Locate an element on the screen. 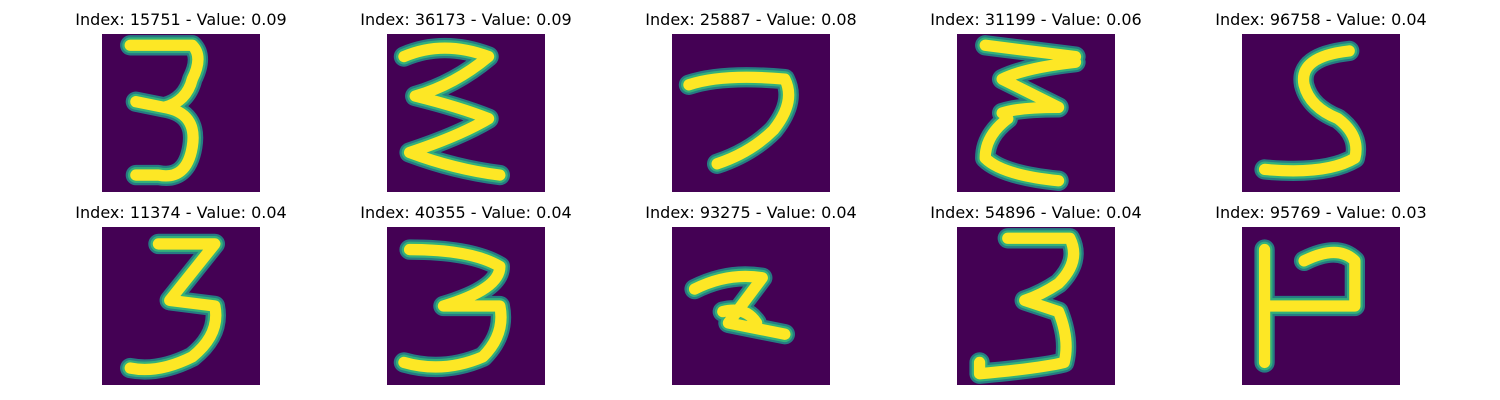  digit-panel: Index: 25887 - Value: 0.08 is located at coordinates (751, 96).